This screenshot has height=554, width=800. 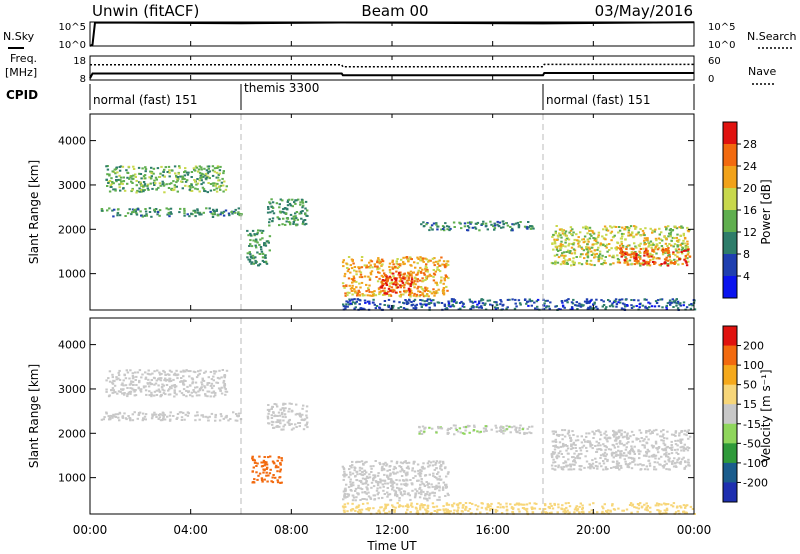 What do you see at coordinates (730, 177) in the screenshot?
I see `power-colorbar-swatch` at bounding box center [730, 177].